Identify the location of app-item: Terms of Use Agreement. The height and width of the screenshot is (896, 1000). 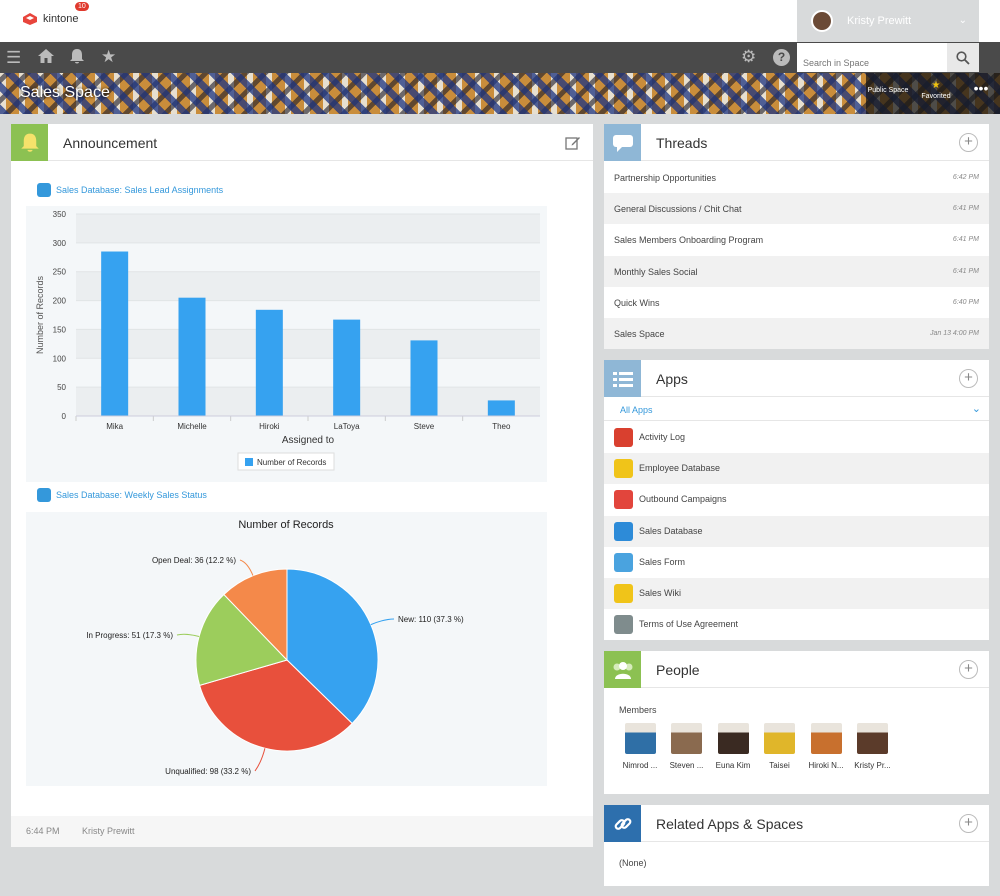
(796, 624).